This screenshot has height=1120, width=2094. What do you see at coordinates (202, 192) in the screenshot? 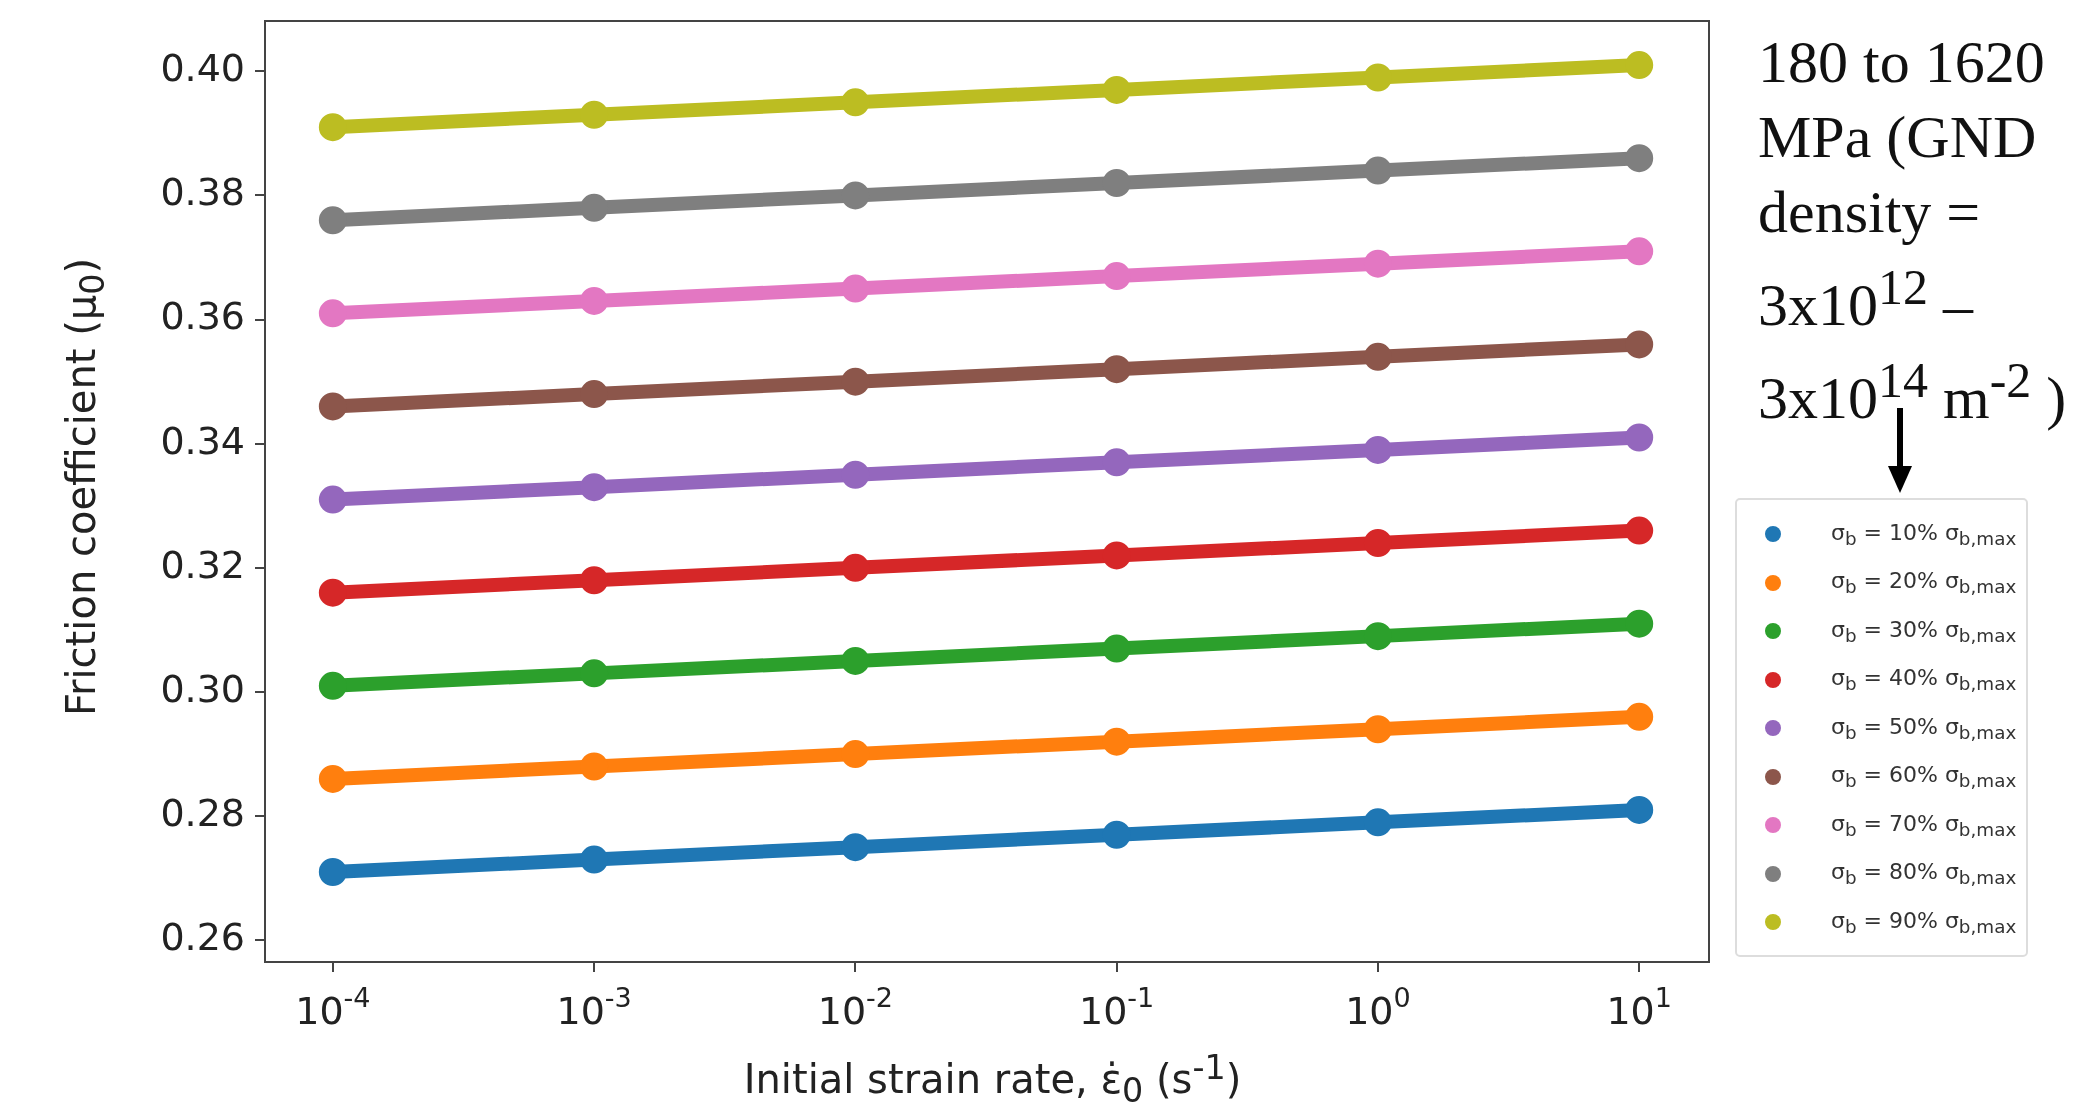
I see `y-tick-label: 0.38` at bounding box center [202, 192].